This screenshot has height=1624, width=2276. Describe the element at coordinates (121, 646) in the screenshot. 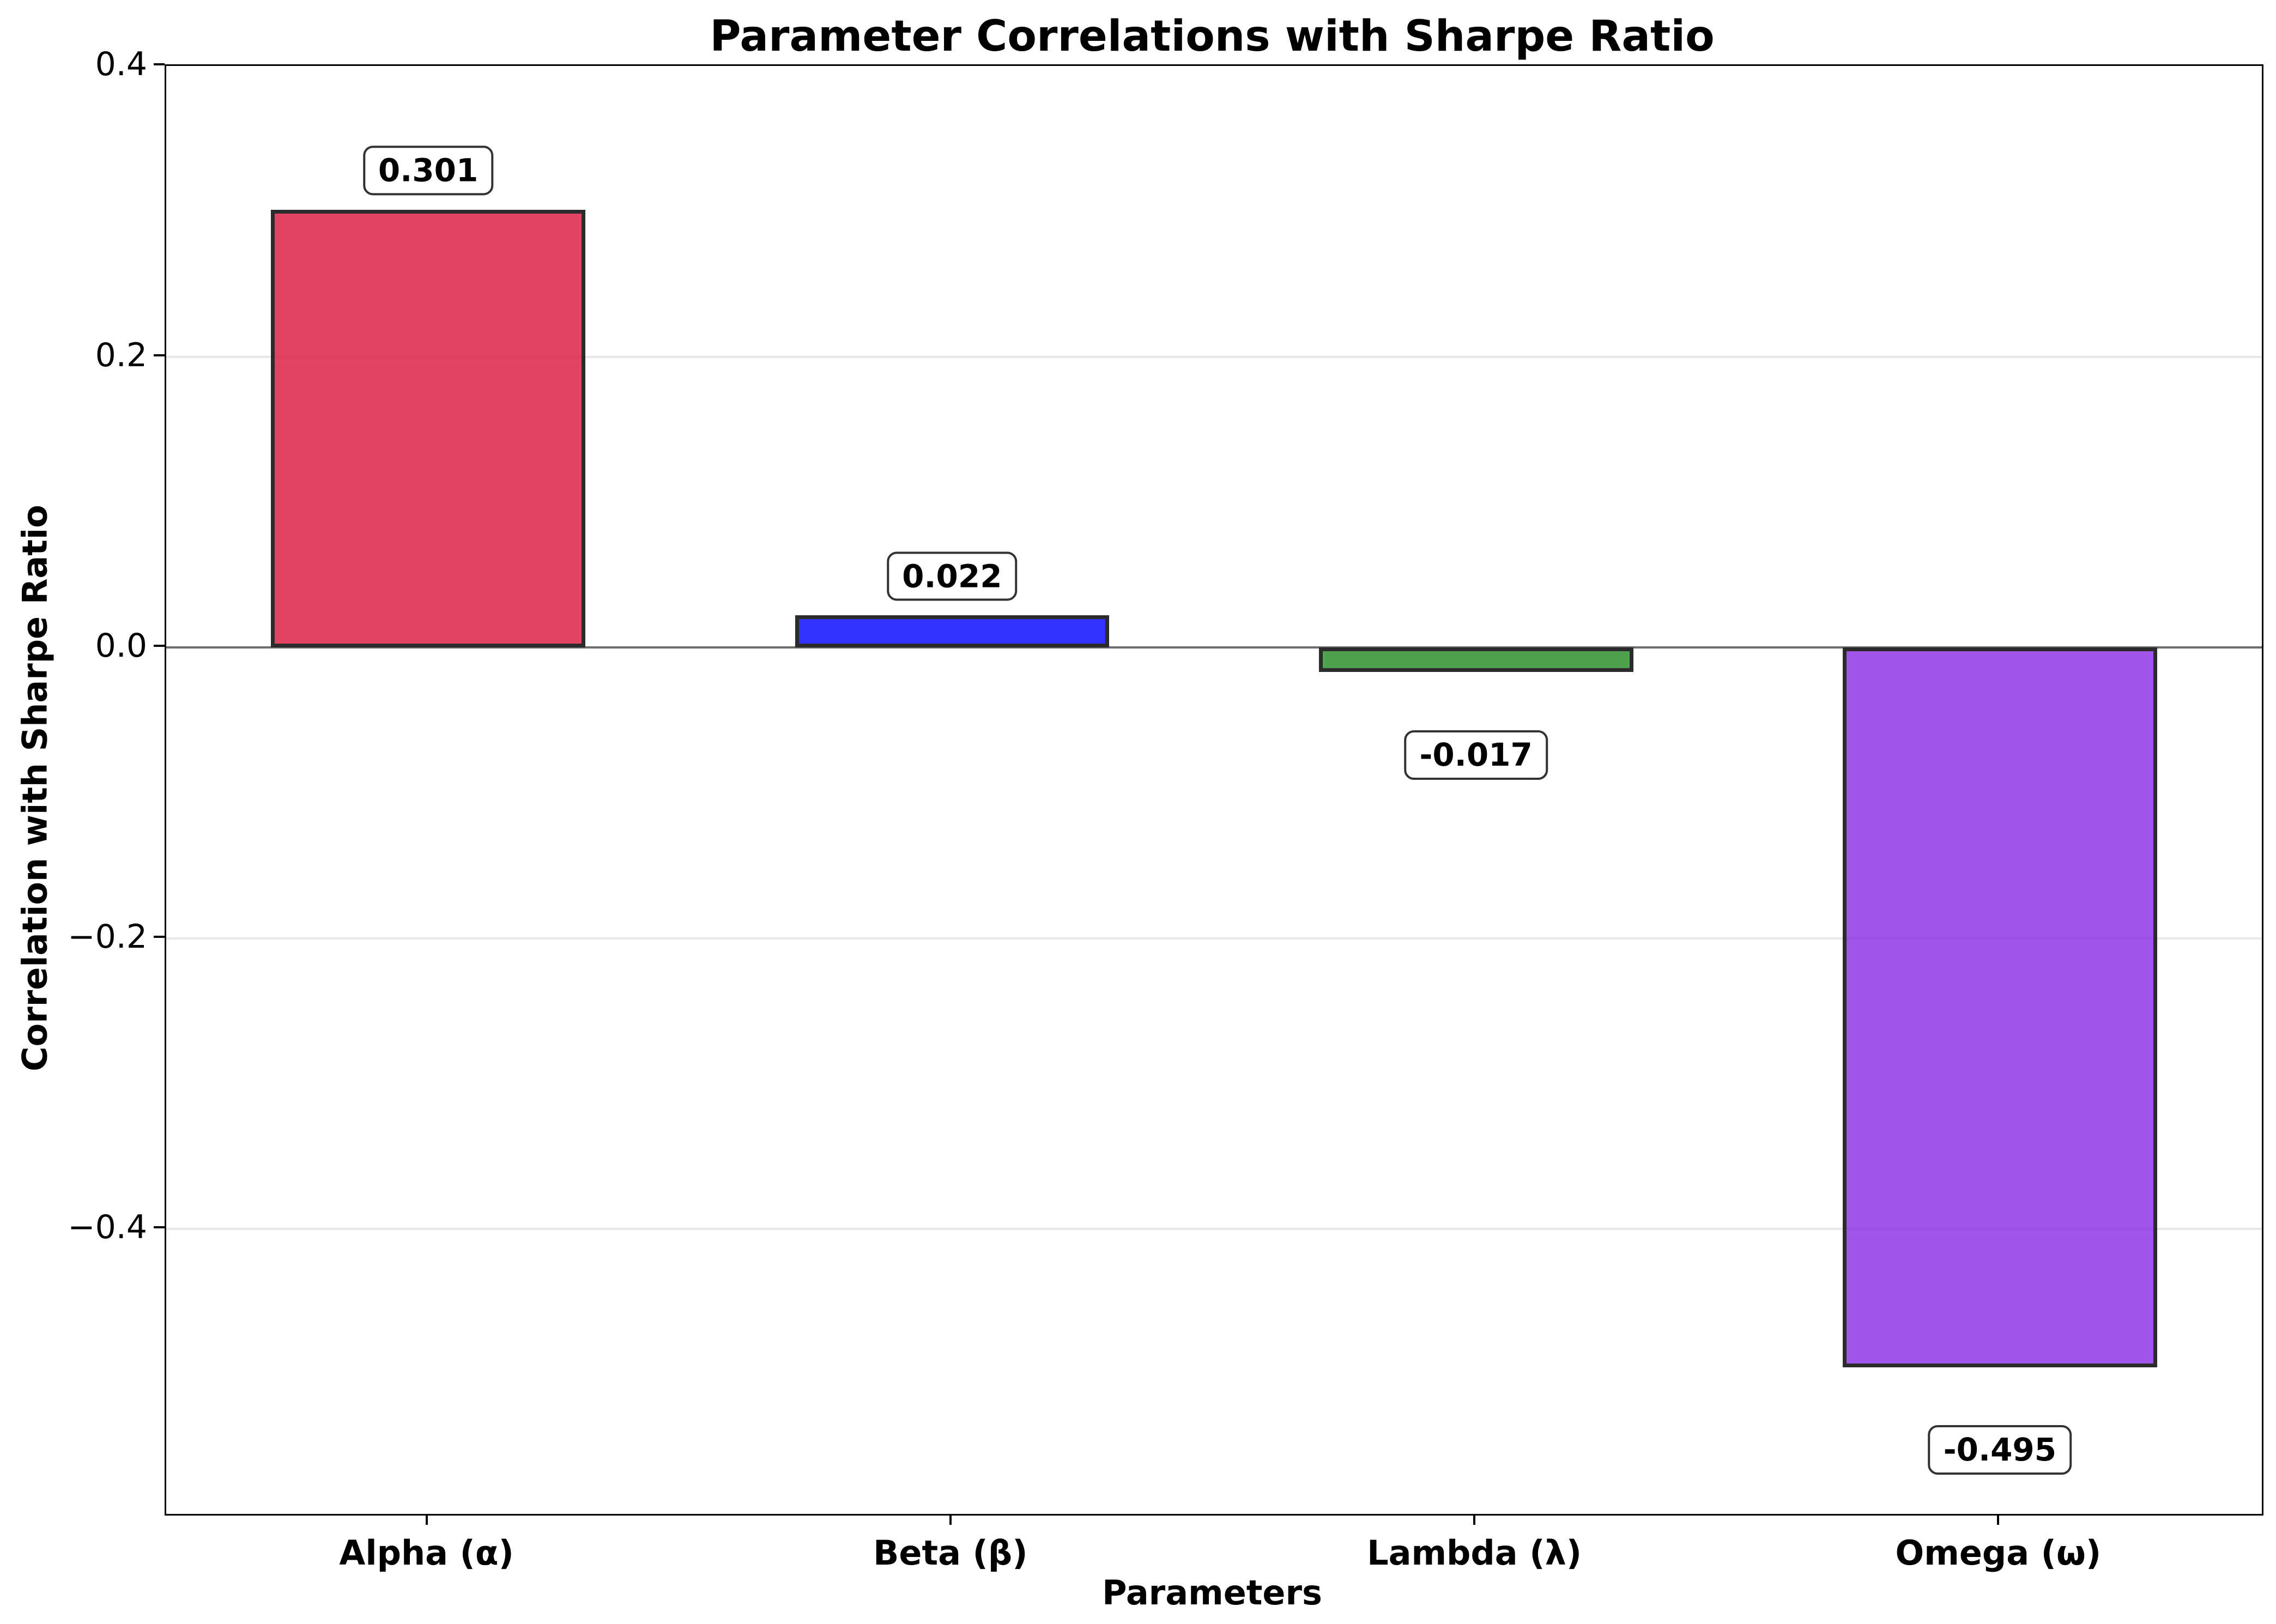

I see `y-tick-label: 0.0` at that location.